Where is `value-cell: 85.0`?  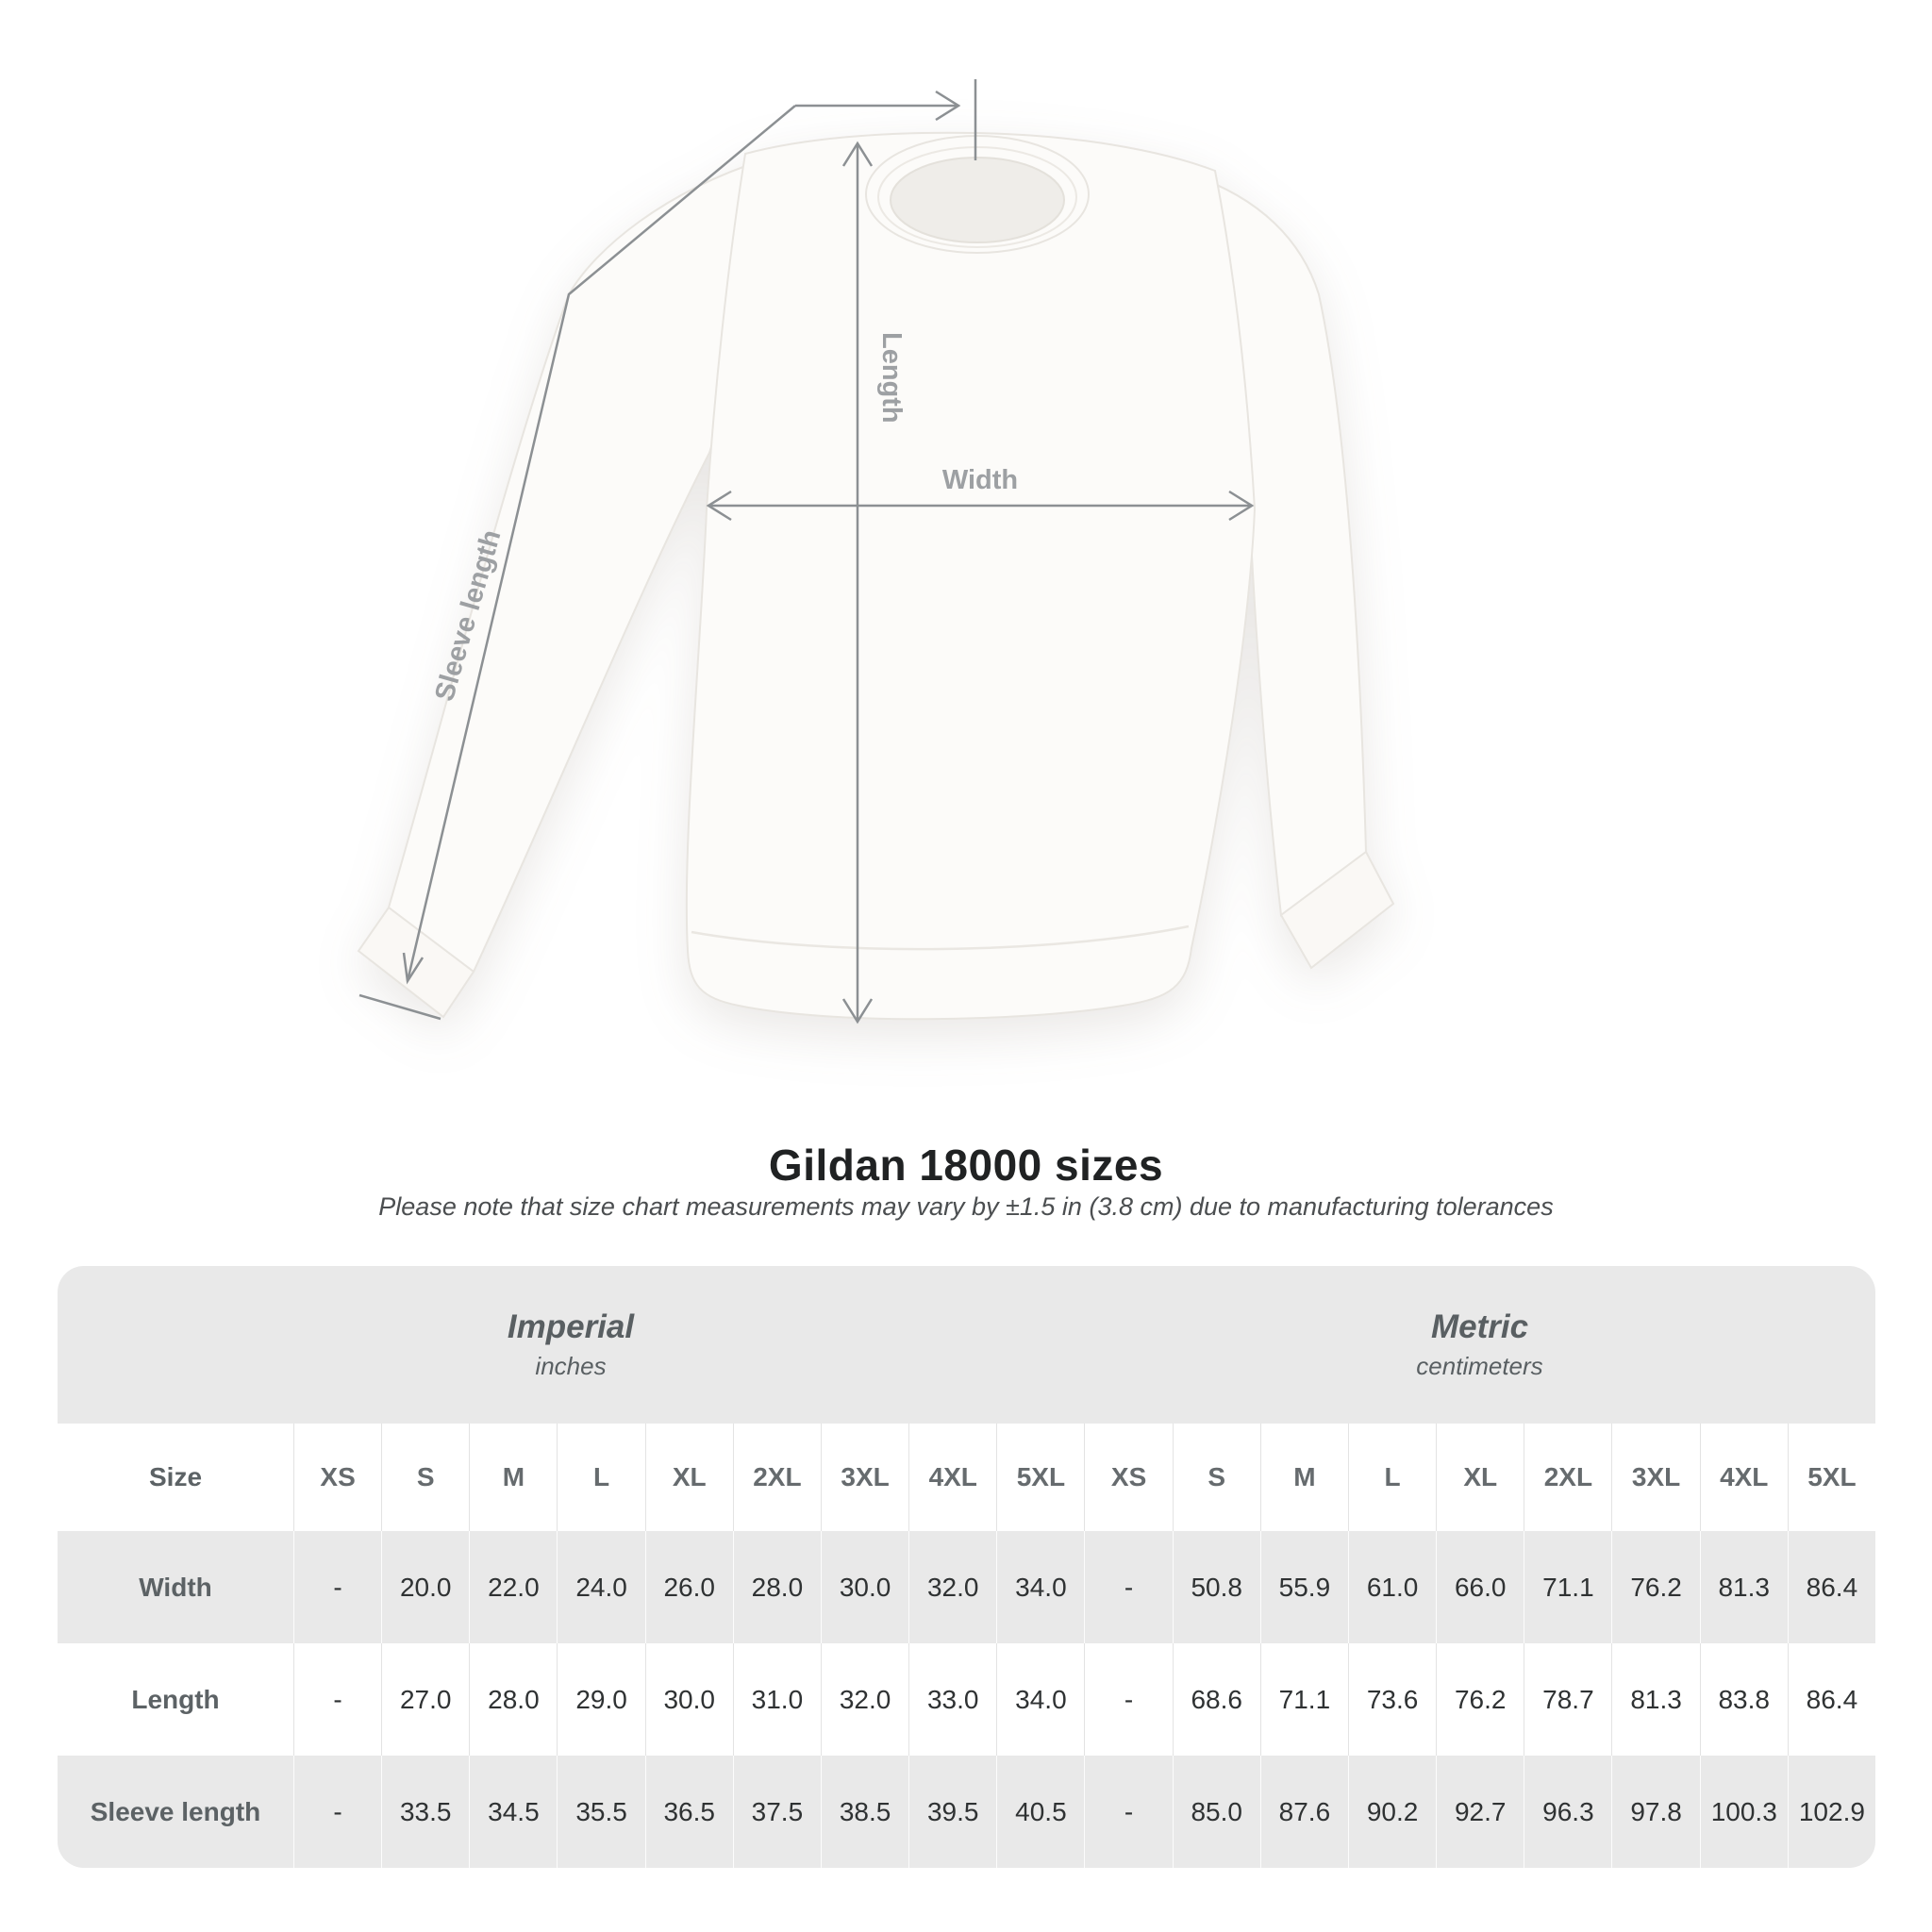 value-cell: 85.0 is located at coordinates (1216, 1812).